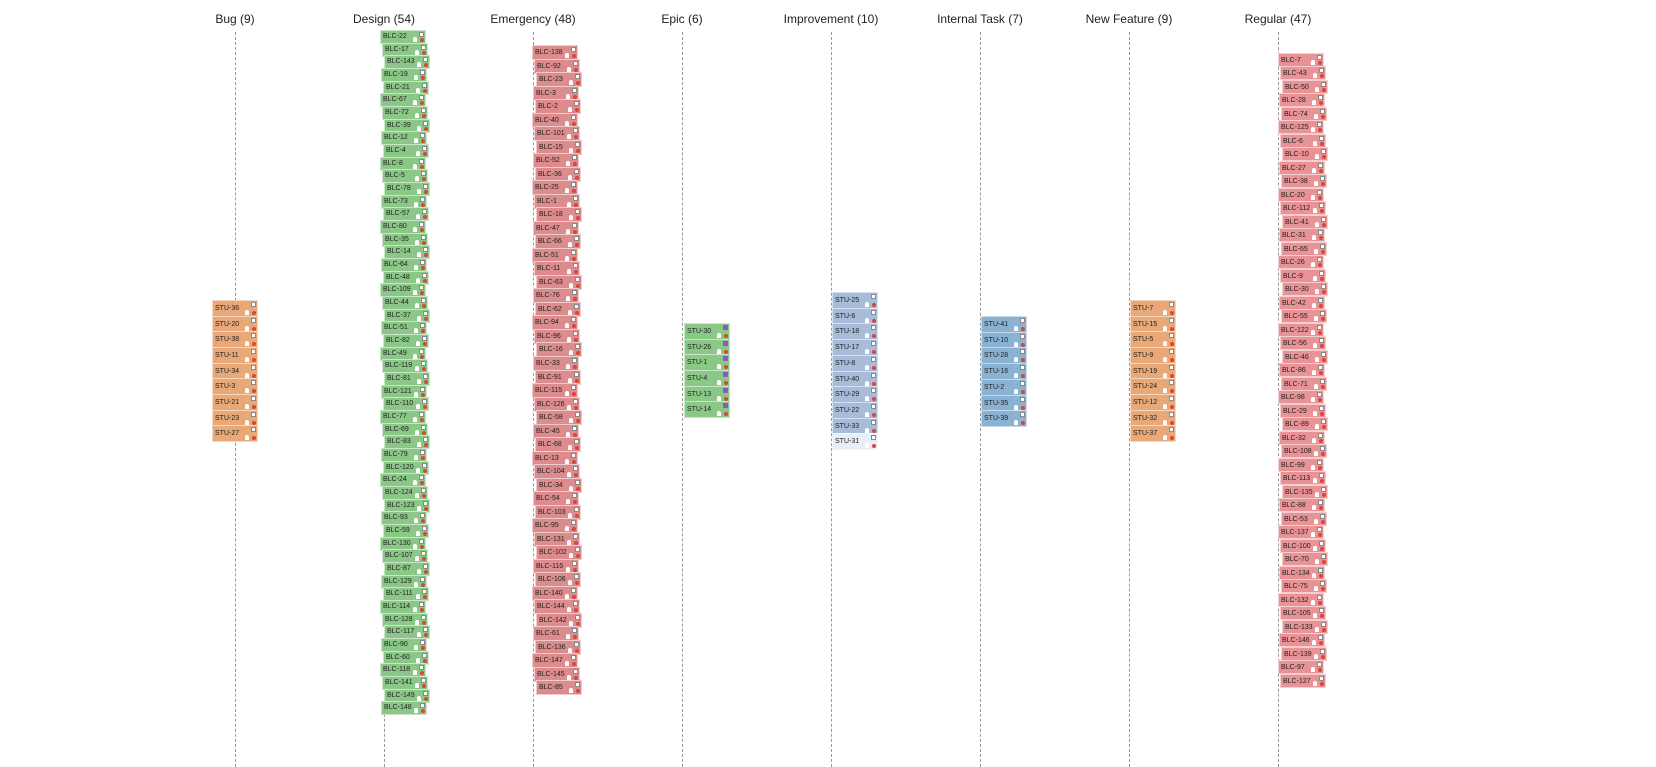 The height and width of the screenshot is (767, 1656). I want to click on issue-card: STU-33, so click(855, 426).